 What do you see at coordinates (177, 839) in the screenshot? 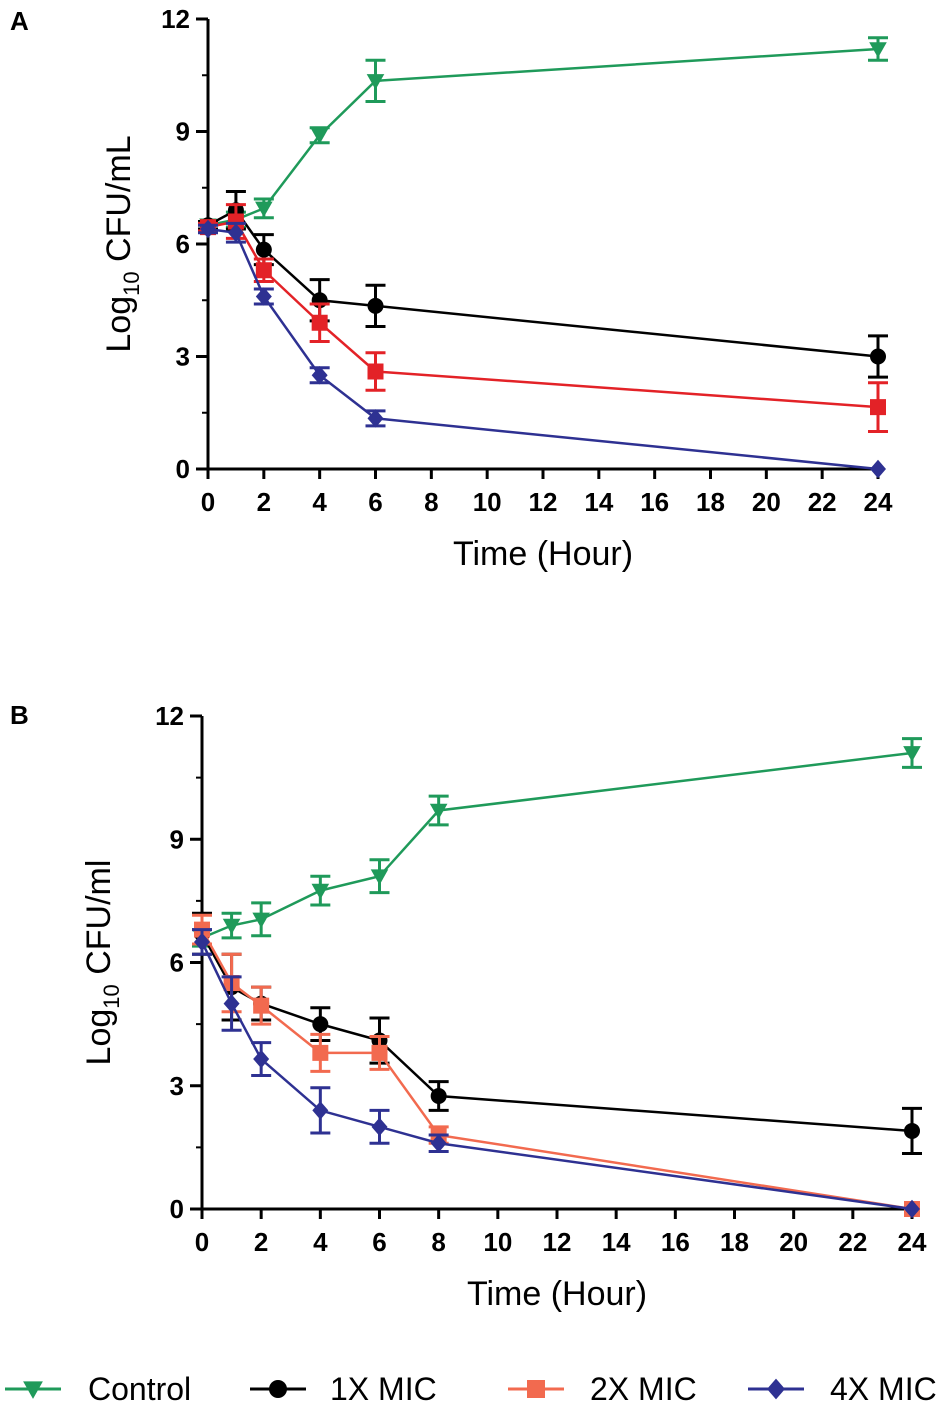
I see `y-tick-label-b-9: 9` at bounding box center [177, 839].